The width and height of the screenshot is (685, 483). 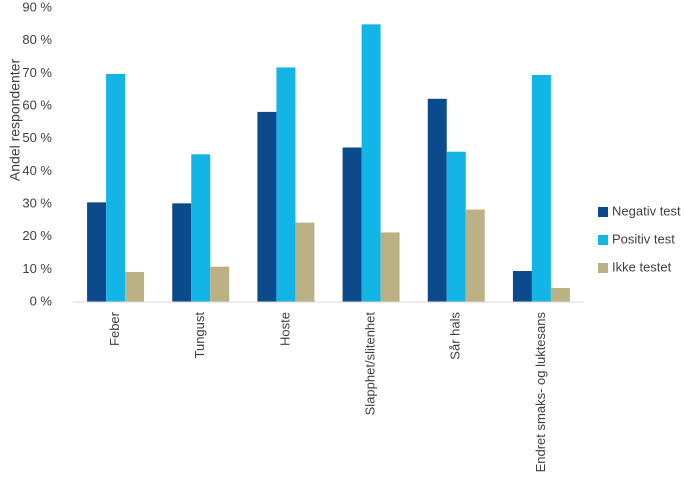 What do you see at coordinates (37, 154) in the screenshot?
I see `y-axis: 0 % 10 % 20 % 30 % 40 % 50 % 60 % 70 % 80 % 90 %` at bounding box center [37, 154].